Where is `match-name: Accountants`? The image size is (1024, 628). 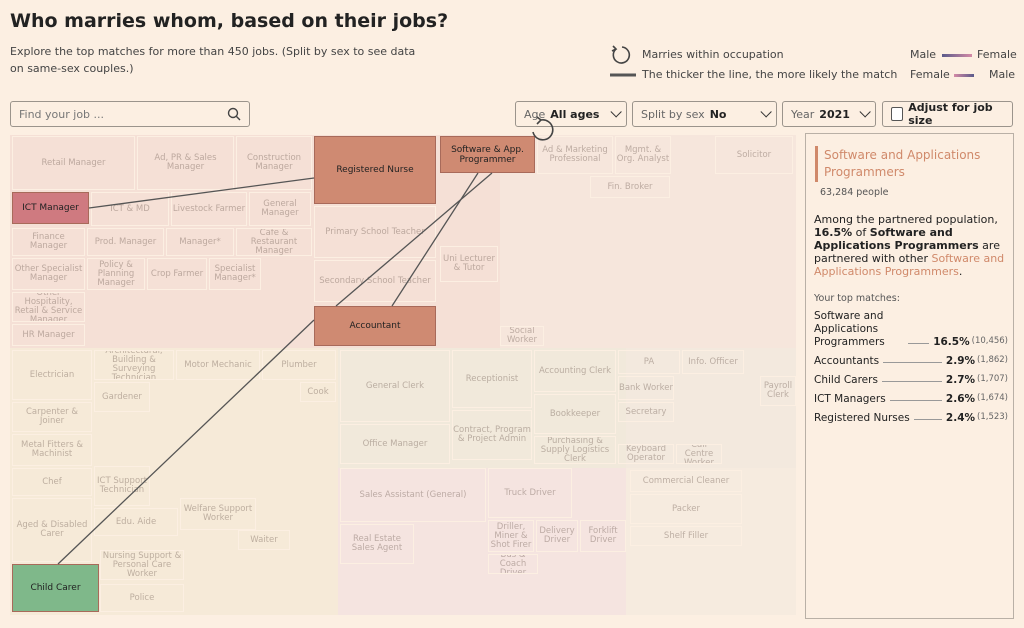 match-name: Accountants is located at coordinates (847, 361).